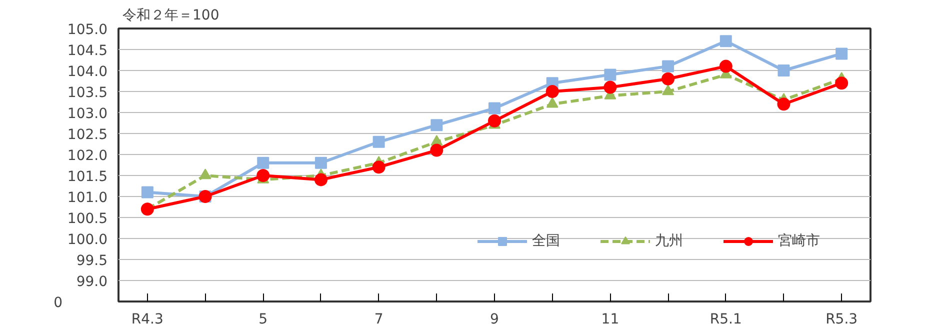  What do you see at coordinates (263, 320) in the screenshot?
I see `x-tick-label: 5` at bounding box center [263, 320].